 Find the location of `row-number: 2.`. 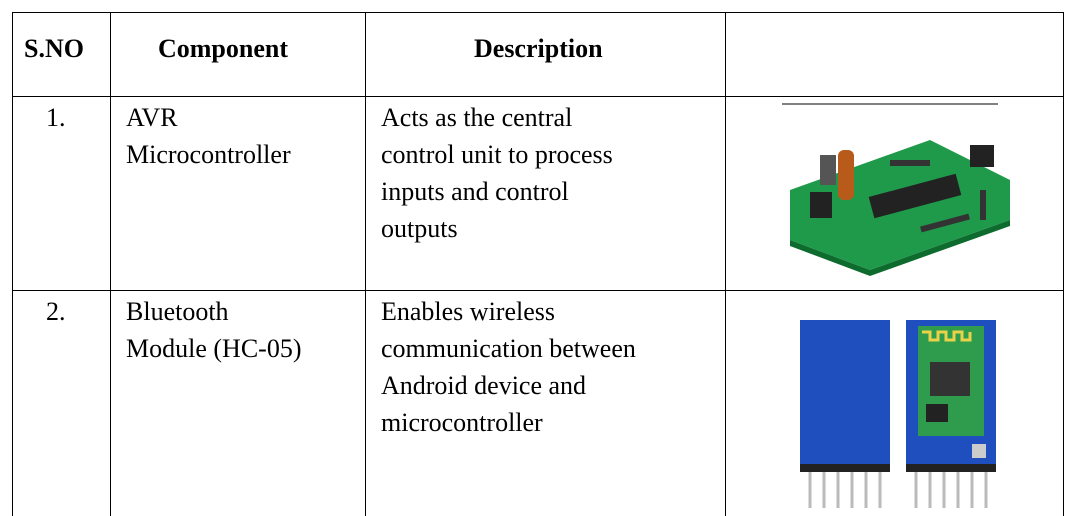

row-number: 2. is located at coordinates (56, 311).